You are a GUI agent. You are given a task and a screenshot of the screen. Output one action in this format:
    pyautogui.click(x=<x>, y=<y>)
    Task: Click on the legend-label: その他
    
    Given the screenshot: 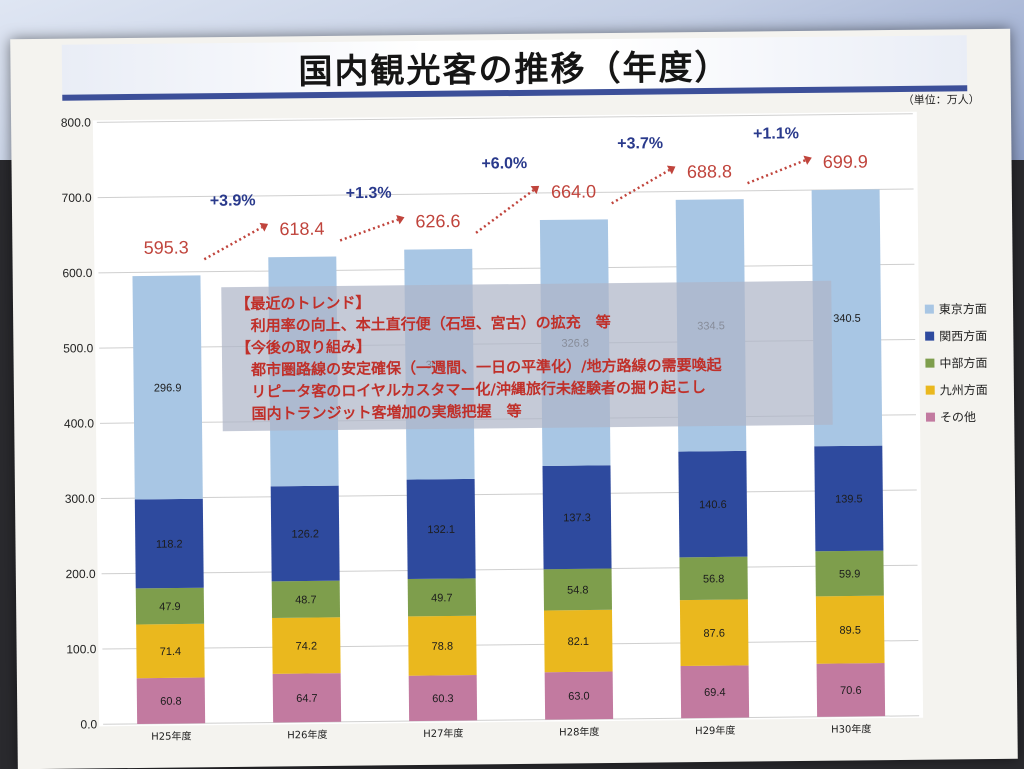 What is the action you would take?
    pyautogui.click(x=958, y=417)
    